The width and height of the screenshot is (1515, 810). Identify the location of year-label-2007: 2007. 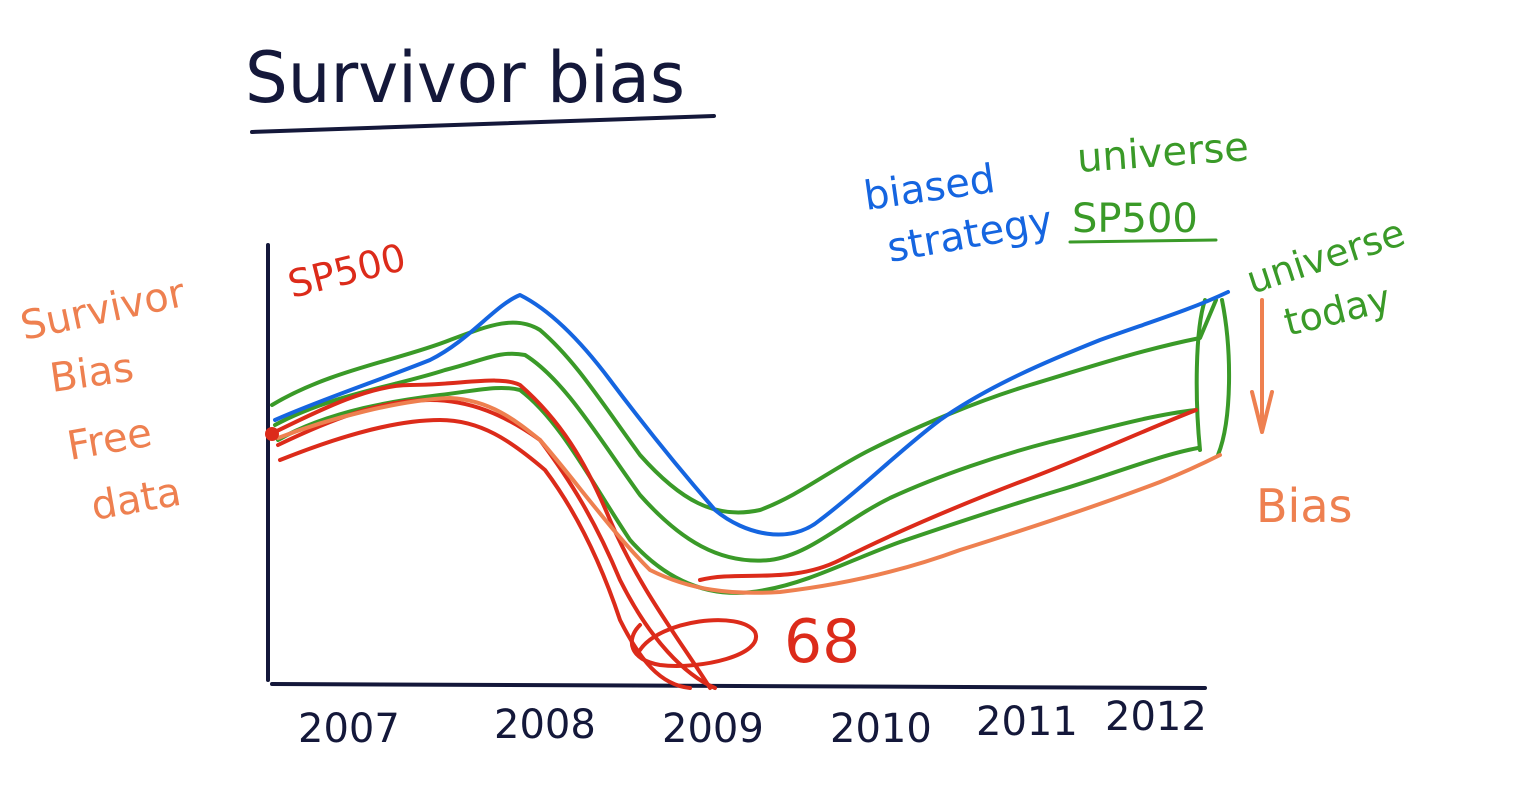
(349, 729).